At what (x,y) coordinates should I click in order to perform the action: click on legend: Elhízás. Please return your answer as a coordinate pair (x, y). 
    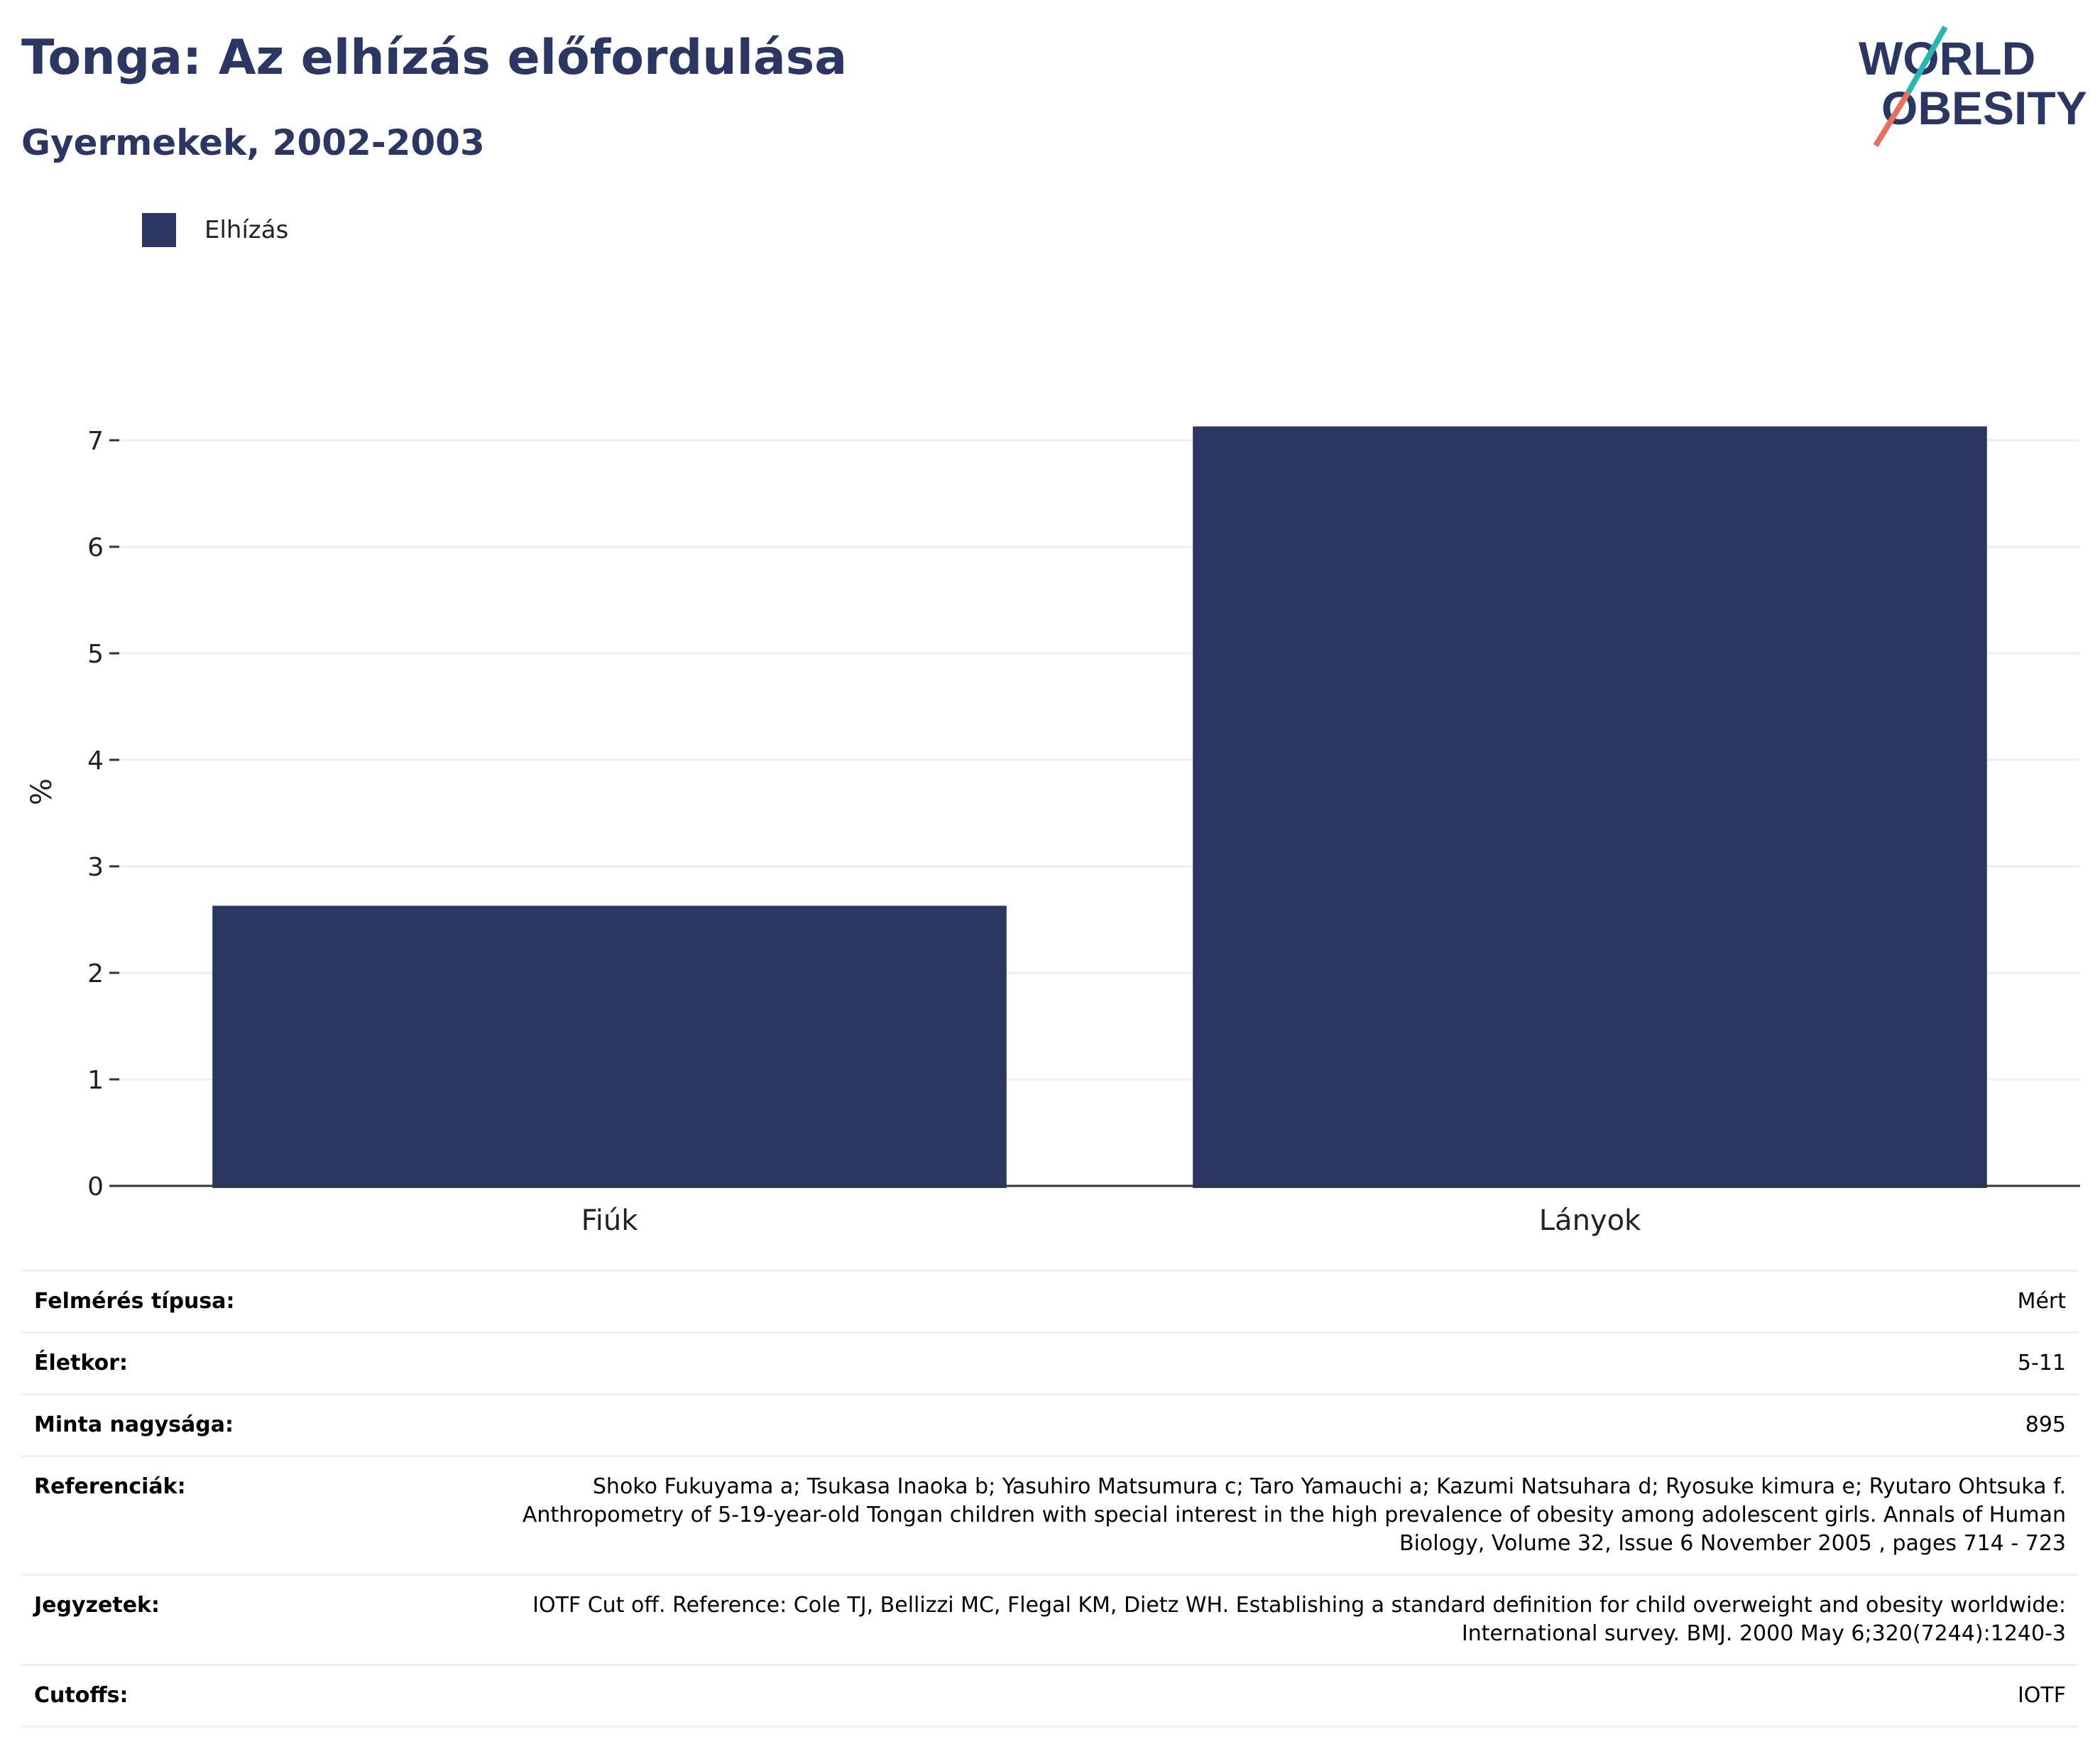
    Looking at the image, I should click on (215, 230).